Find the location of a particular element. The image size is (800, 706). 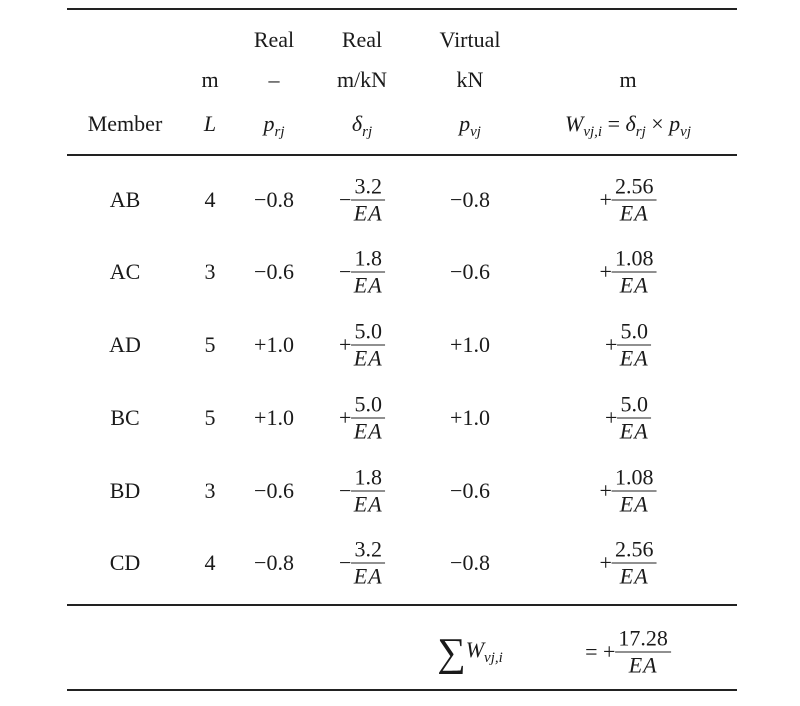

unit-p-rj: – is located at coordinates (274, 79).